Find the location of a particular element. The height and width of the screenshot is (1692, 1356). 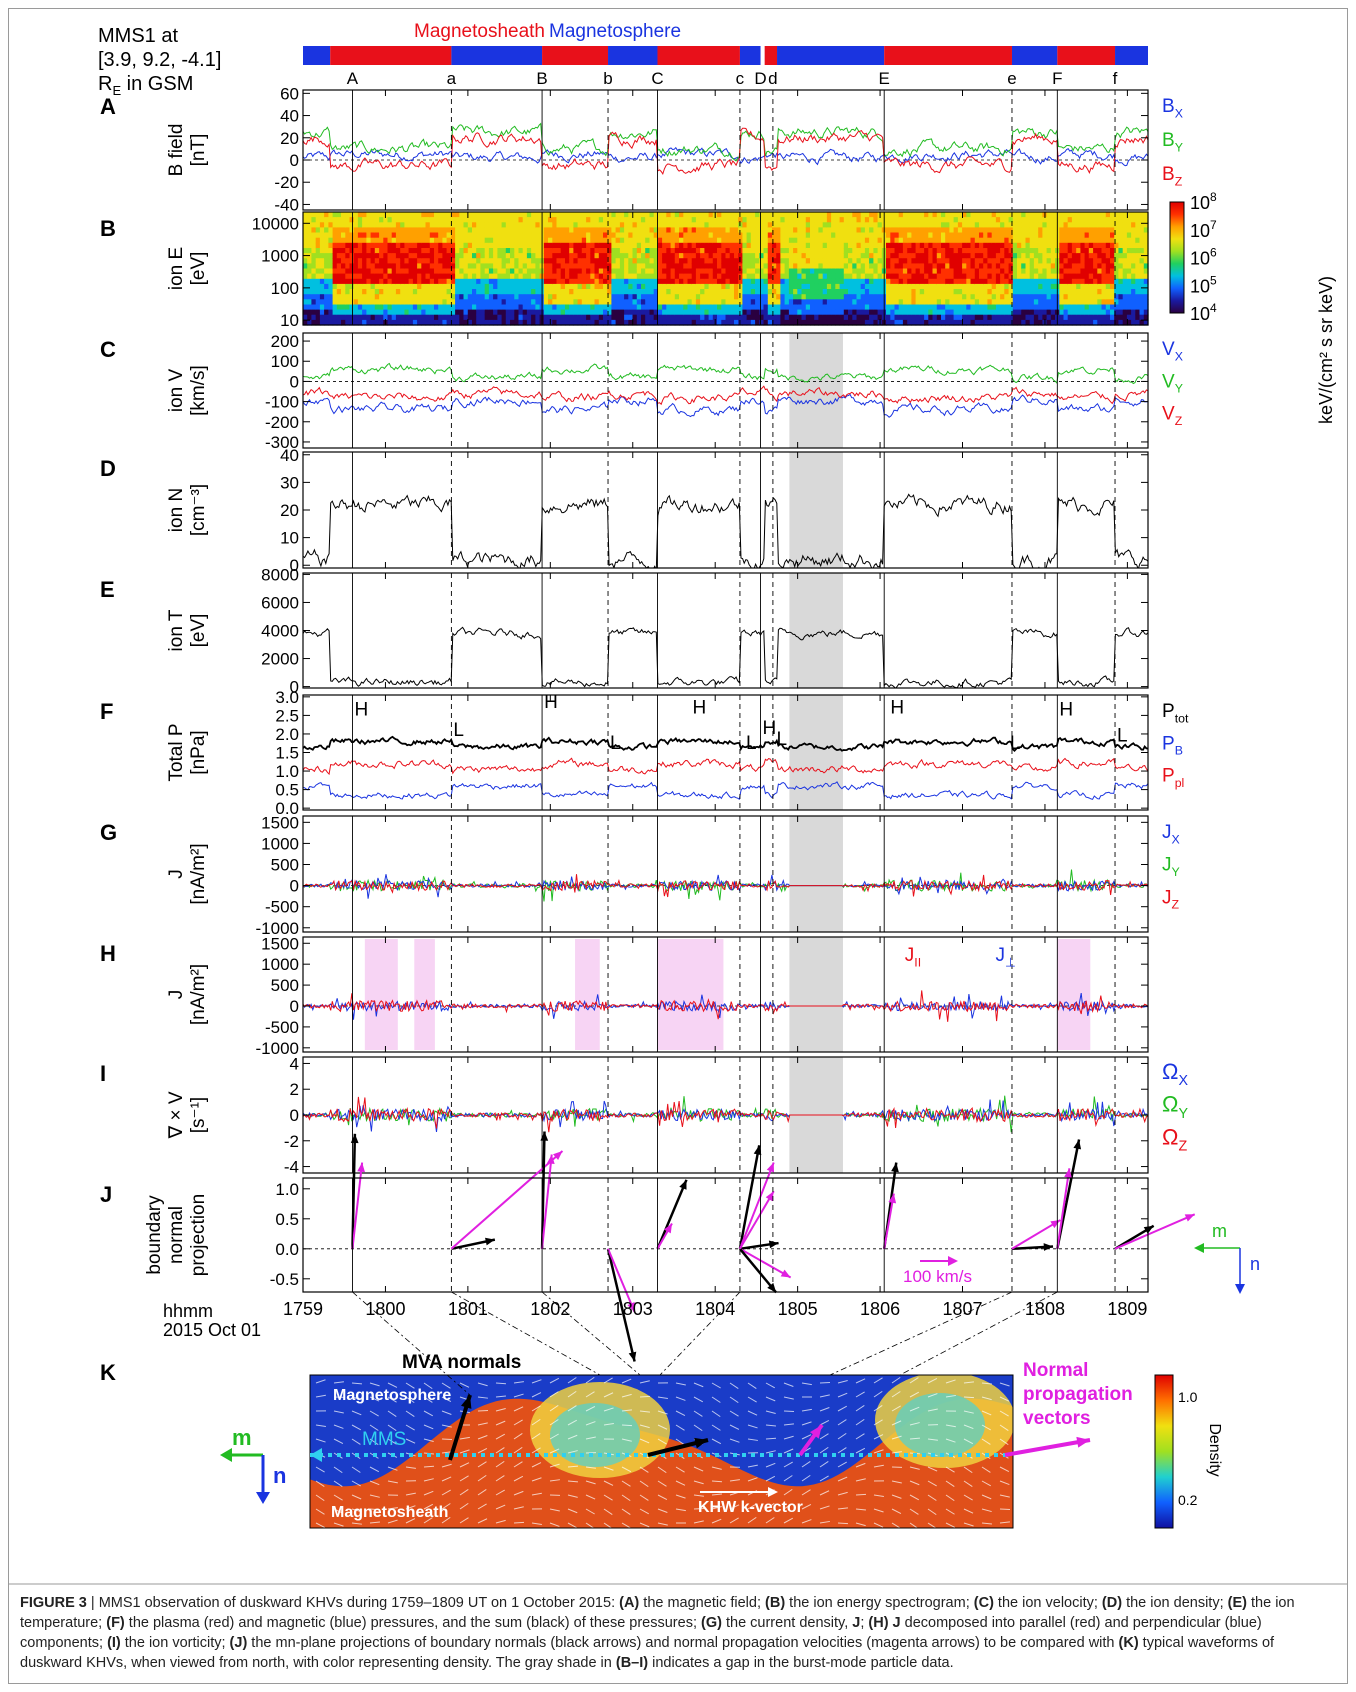

y-tick-label: 6000 is located at coordinates (280, 602).